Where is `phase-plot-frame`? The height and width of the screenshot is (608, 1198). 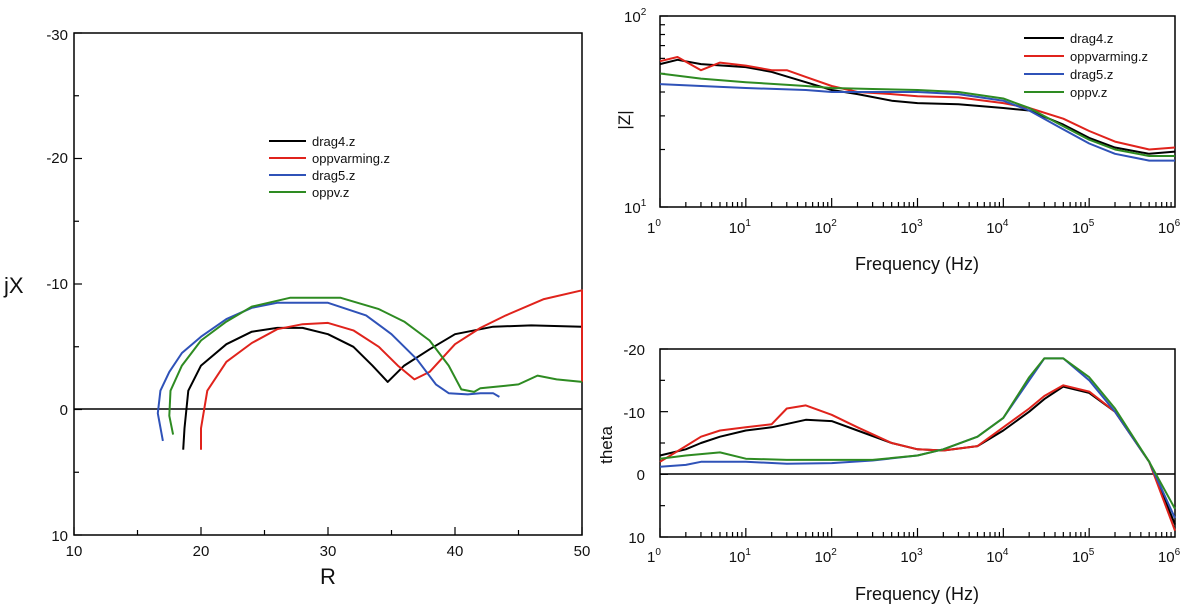 phase-plot-frame is located at coordinates (917, 443).